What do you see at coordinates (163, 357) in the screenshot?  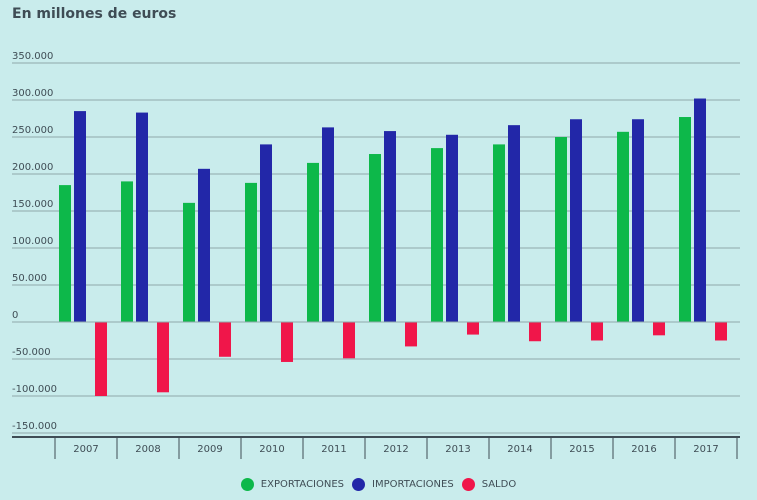 I see `bar-saldo-2008` at bounding box center [163, 357].